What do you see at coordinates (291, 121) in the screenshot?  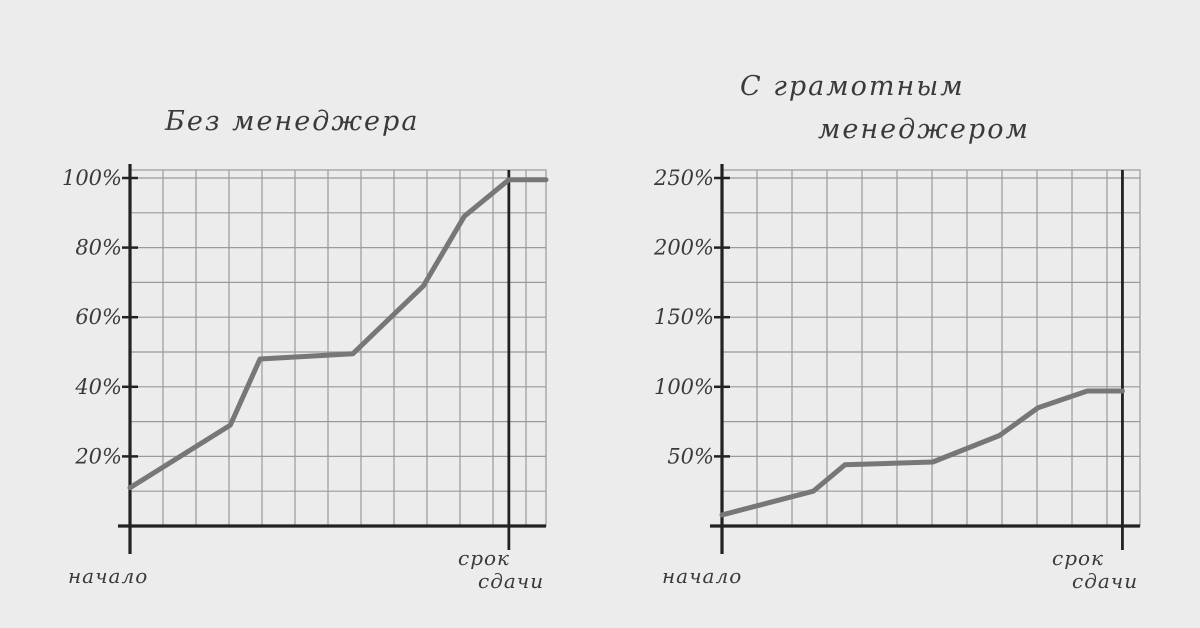 I see `chart-title: Без менеджера` at bounding box center [291, 121].